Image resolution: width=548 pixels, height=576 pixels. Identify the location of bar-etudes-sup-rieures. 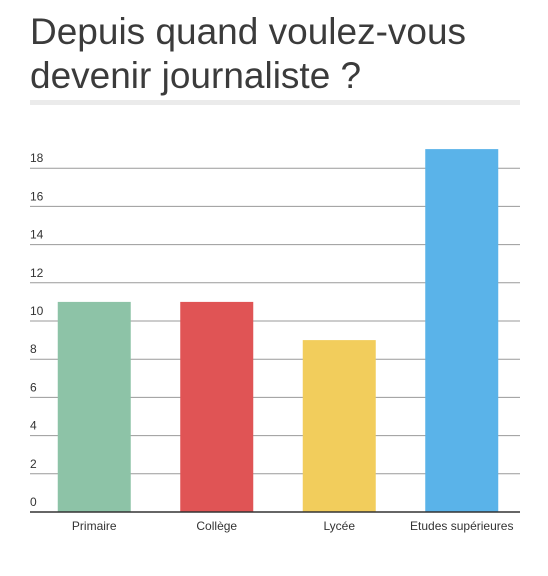
(462, 330).